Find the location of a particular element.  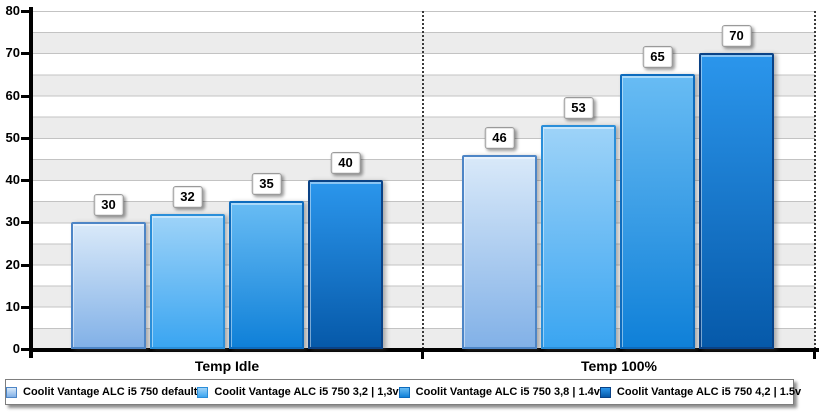

y-axis-tick-label: 50 is located at coordinates (12, 137).